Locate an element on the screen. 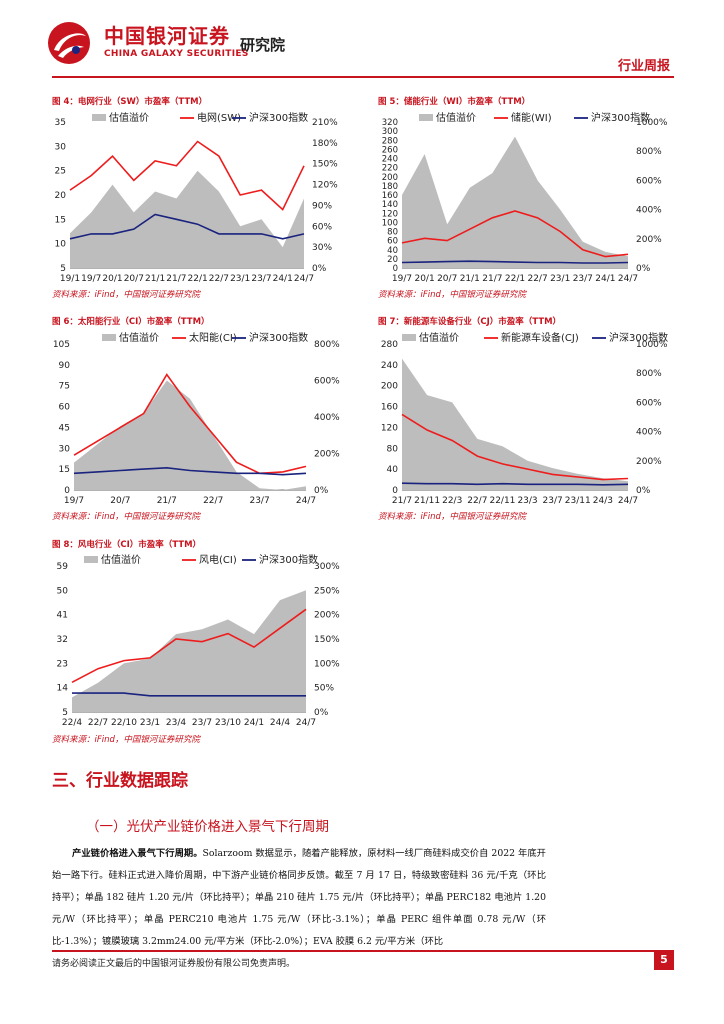 The image size is (724, 1024). left-tick-label: 75 is located at coordinates (64, 387).